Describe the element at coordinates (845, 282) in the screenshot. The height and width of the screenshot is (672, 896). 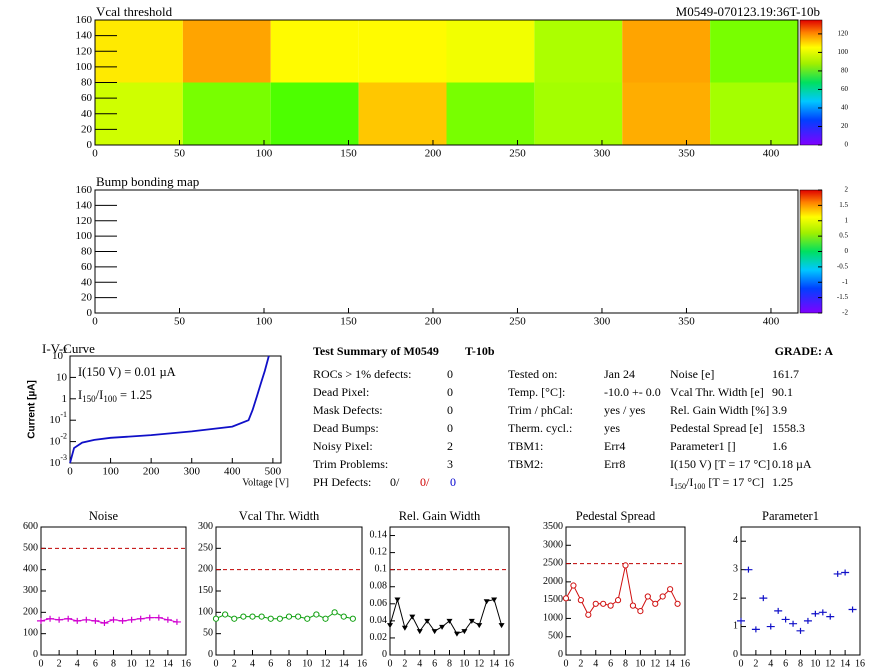
I see `color-tick-label: -1` at that location.